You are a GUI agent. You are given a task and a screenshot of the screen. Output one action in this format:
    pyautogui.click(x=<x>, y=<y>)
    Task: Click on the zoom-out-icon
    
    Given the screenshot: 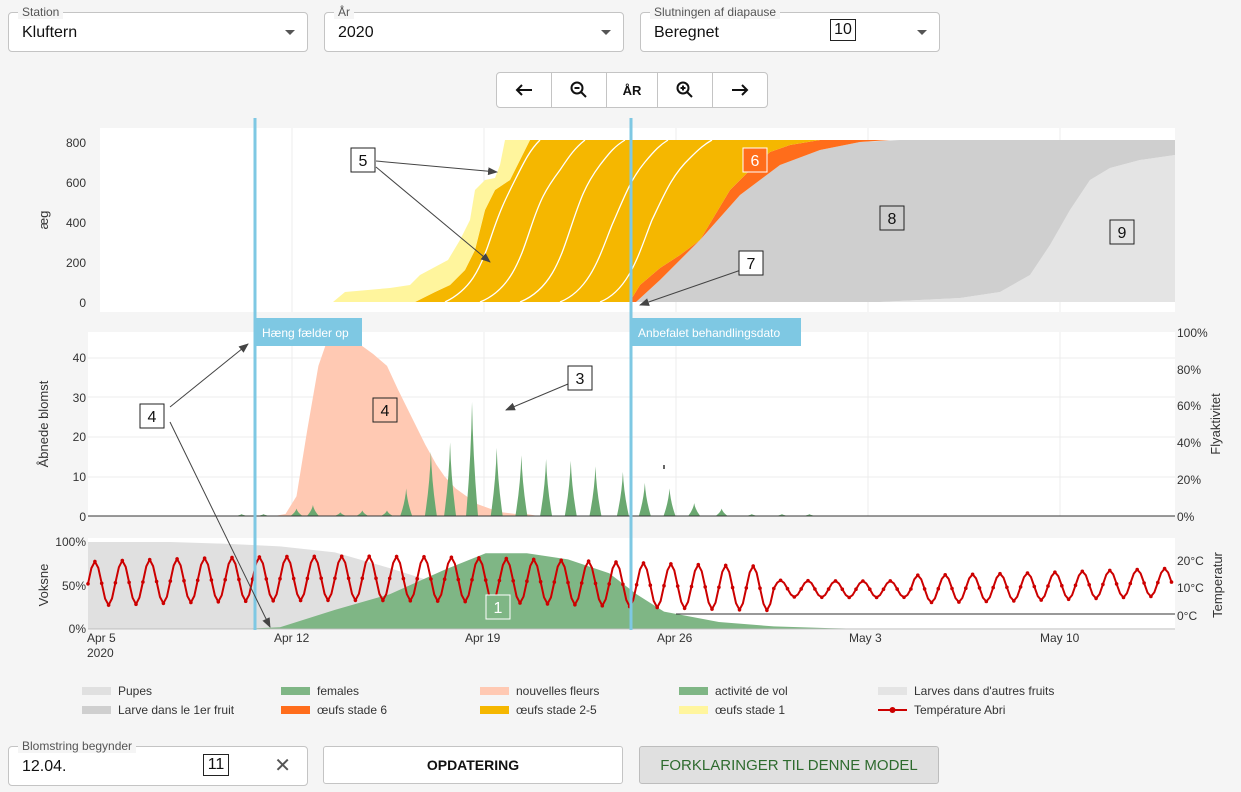 What is the action you would take?
    pyautogui.click(x=578, y=89)
    